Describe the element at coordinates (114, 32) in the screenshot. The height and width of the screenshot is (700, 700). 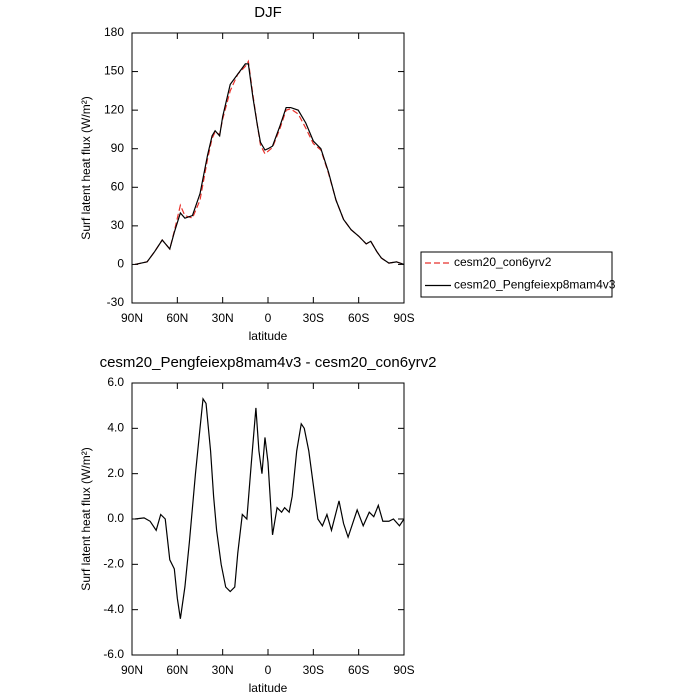
I see `y-tick-label: 180` at that location.